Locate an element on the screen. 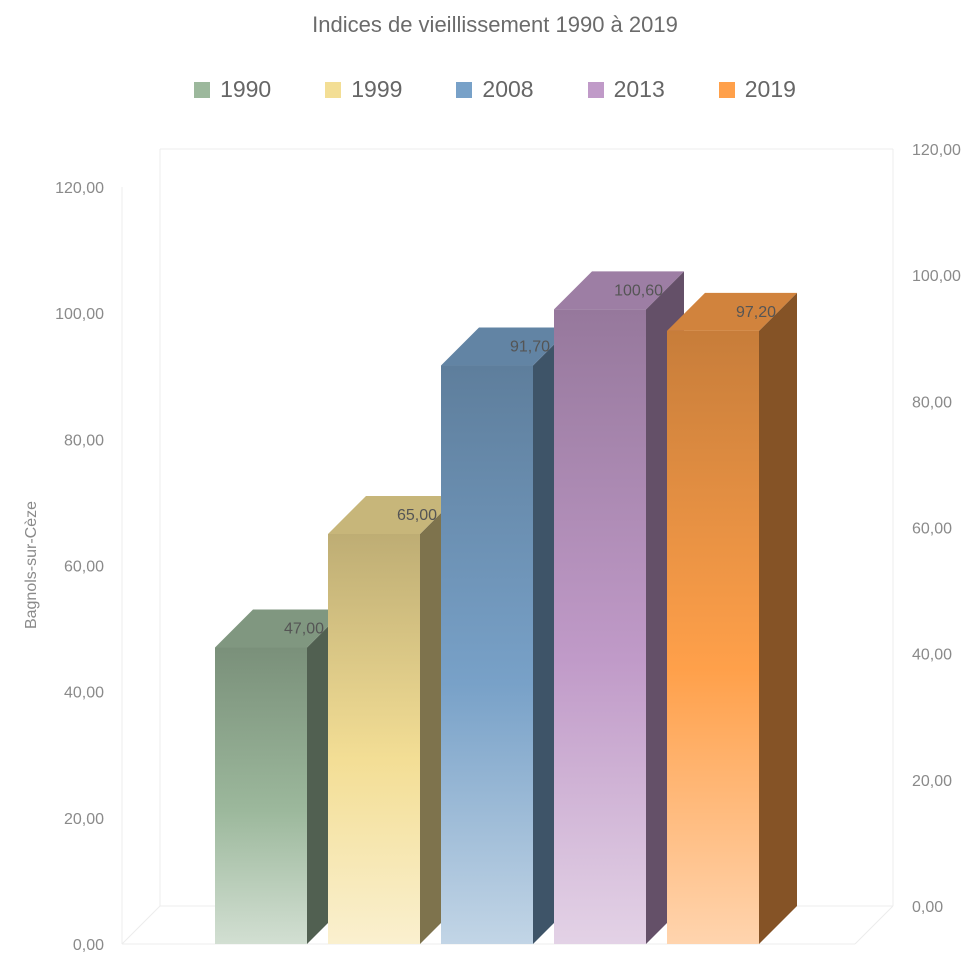 The width and height of the screenshot is (976, 961). data-label-2013: 100,60 is located at coordinates (638, 290).